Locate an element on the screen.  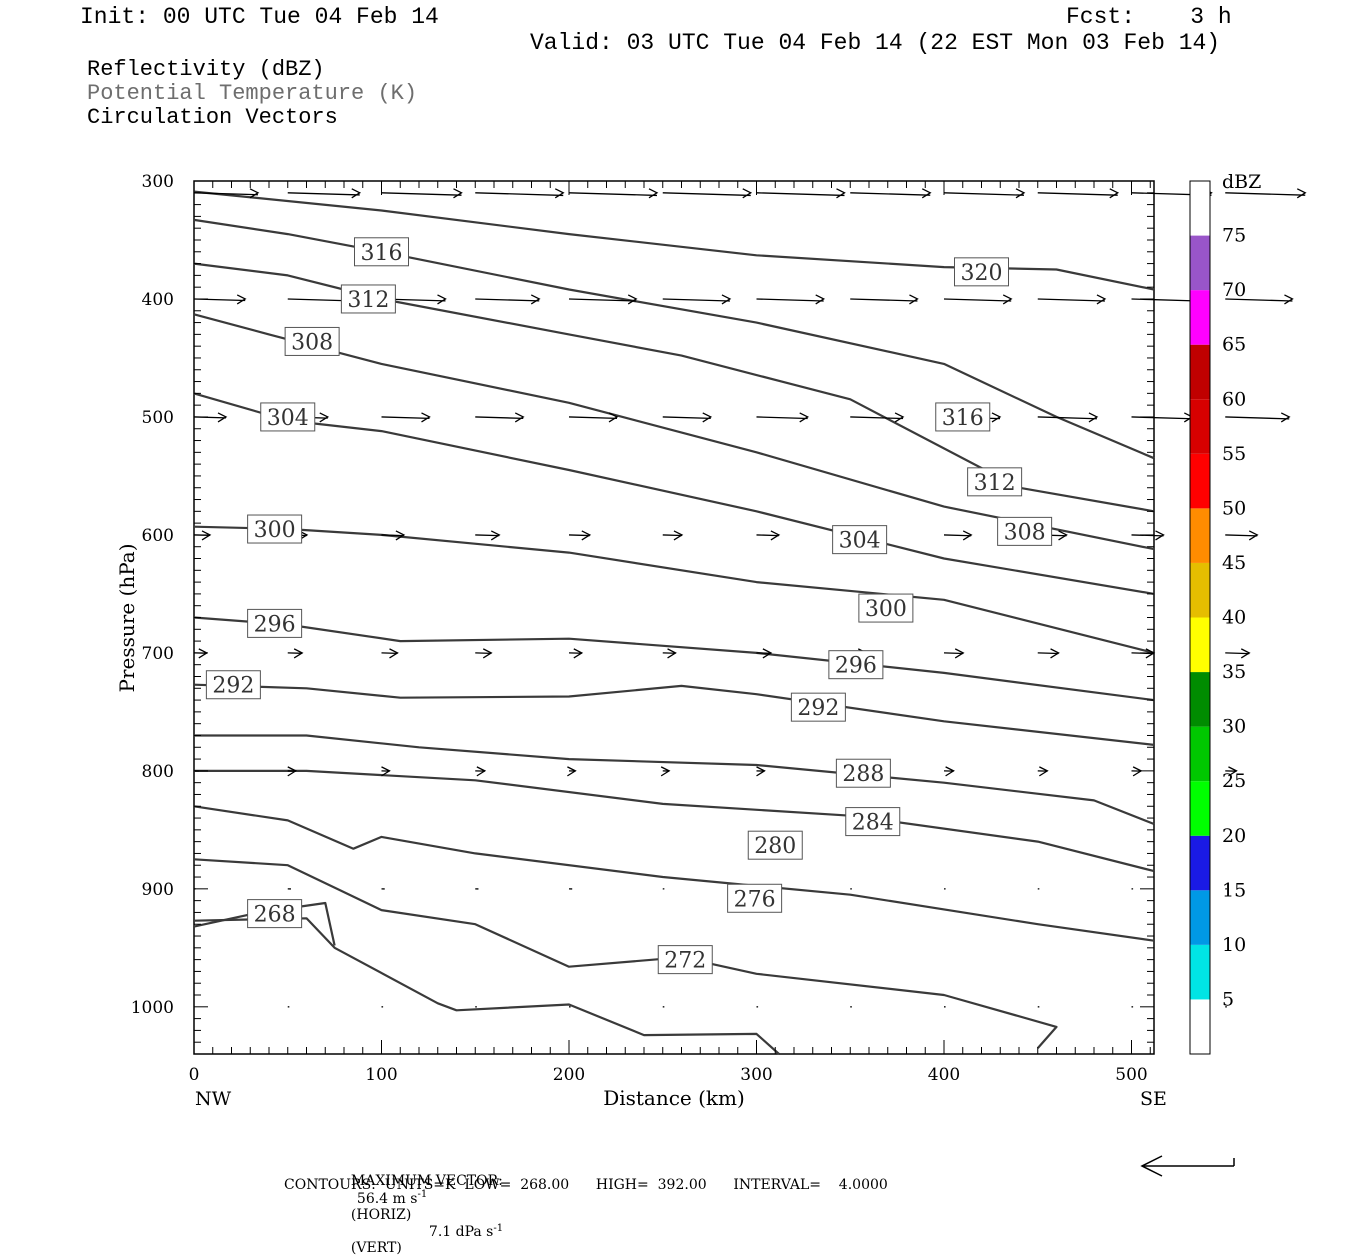
x-tick-label: 0 is located at coordinates (194, 1075).